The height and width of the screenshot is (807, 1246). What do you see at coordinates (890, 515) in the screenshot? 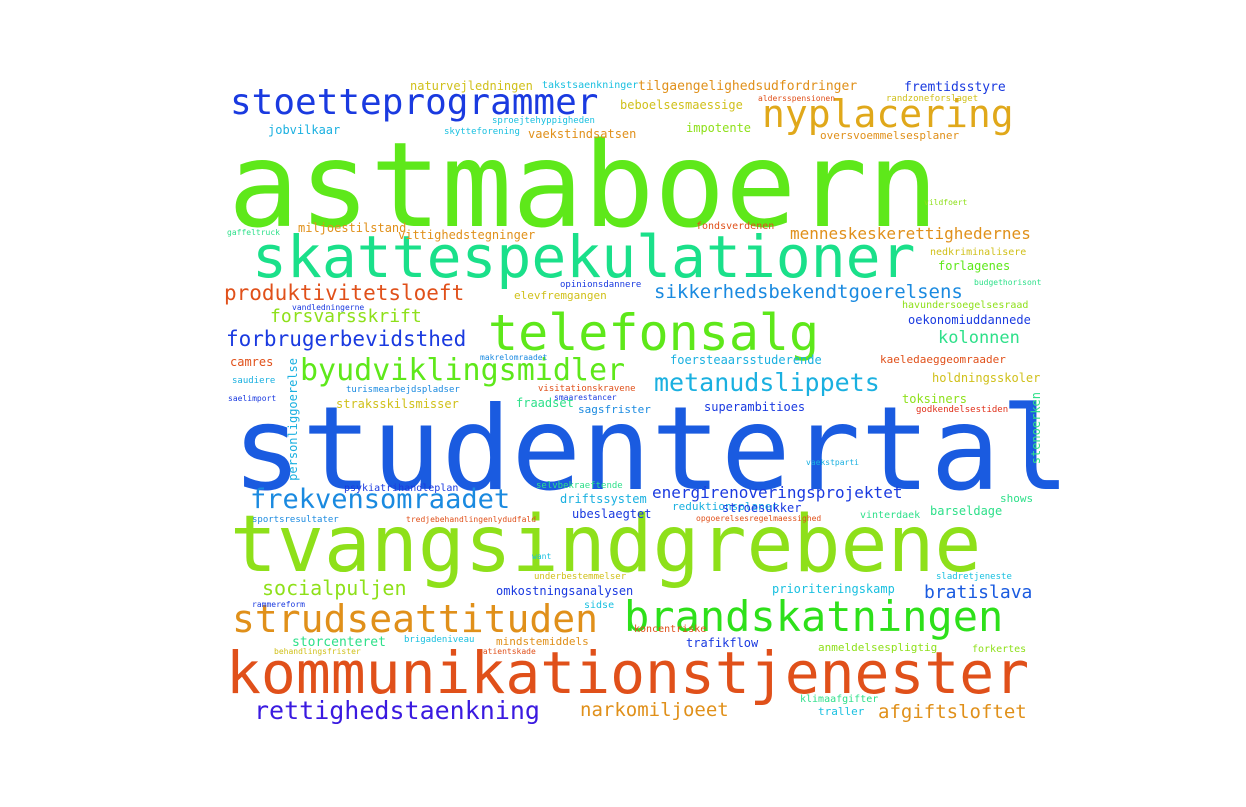
I see `word: vinterdaek` at bounding box center [890, 515].